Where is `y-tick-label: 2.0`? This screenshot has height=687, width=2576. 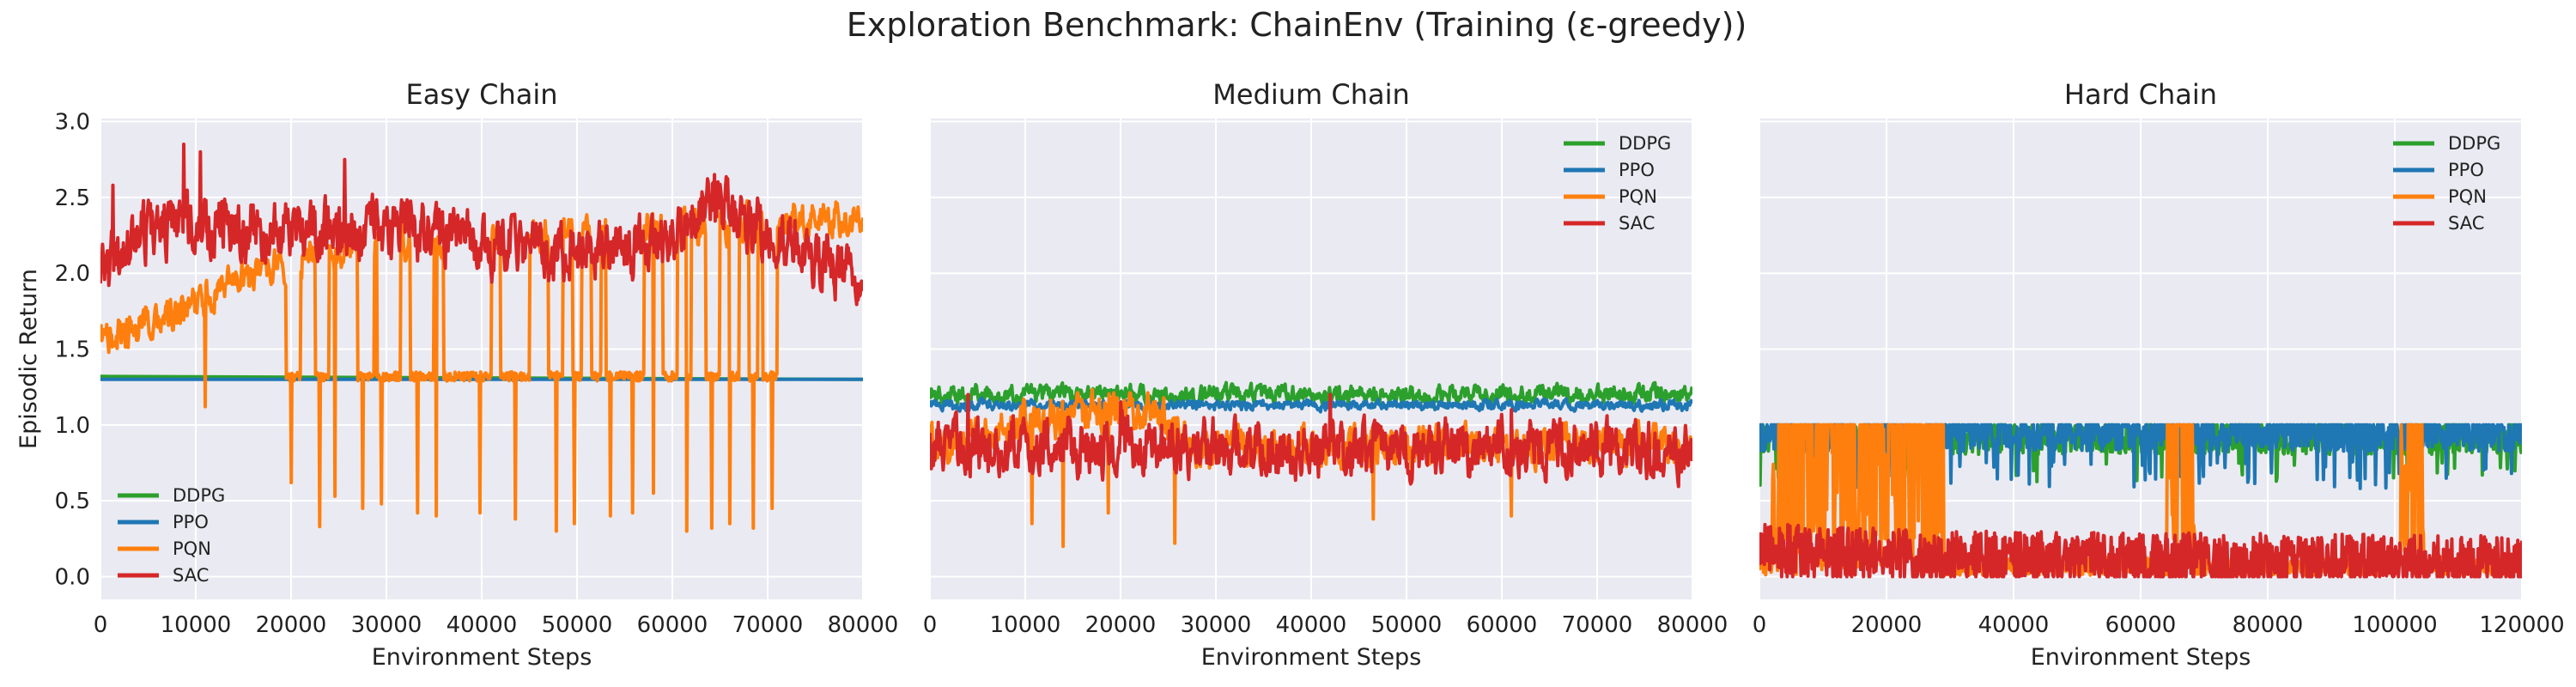
y-tick-label: 2.0 is located at coordinates (72, 274).